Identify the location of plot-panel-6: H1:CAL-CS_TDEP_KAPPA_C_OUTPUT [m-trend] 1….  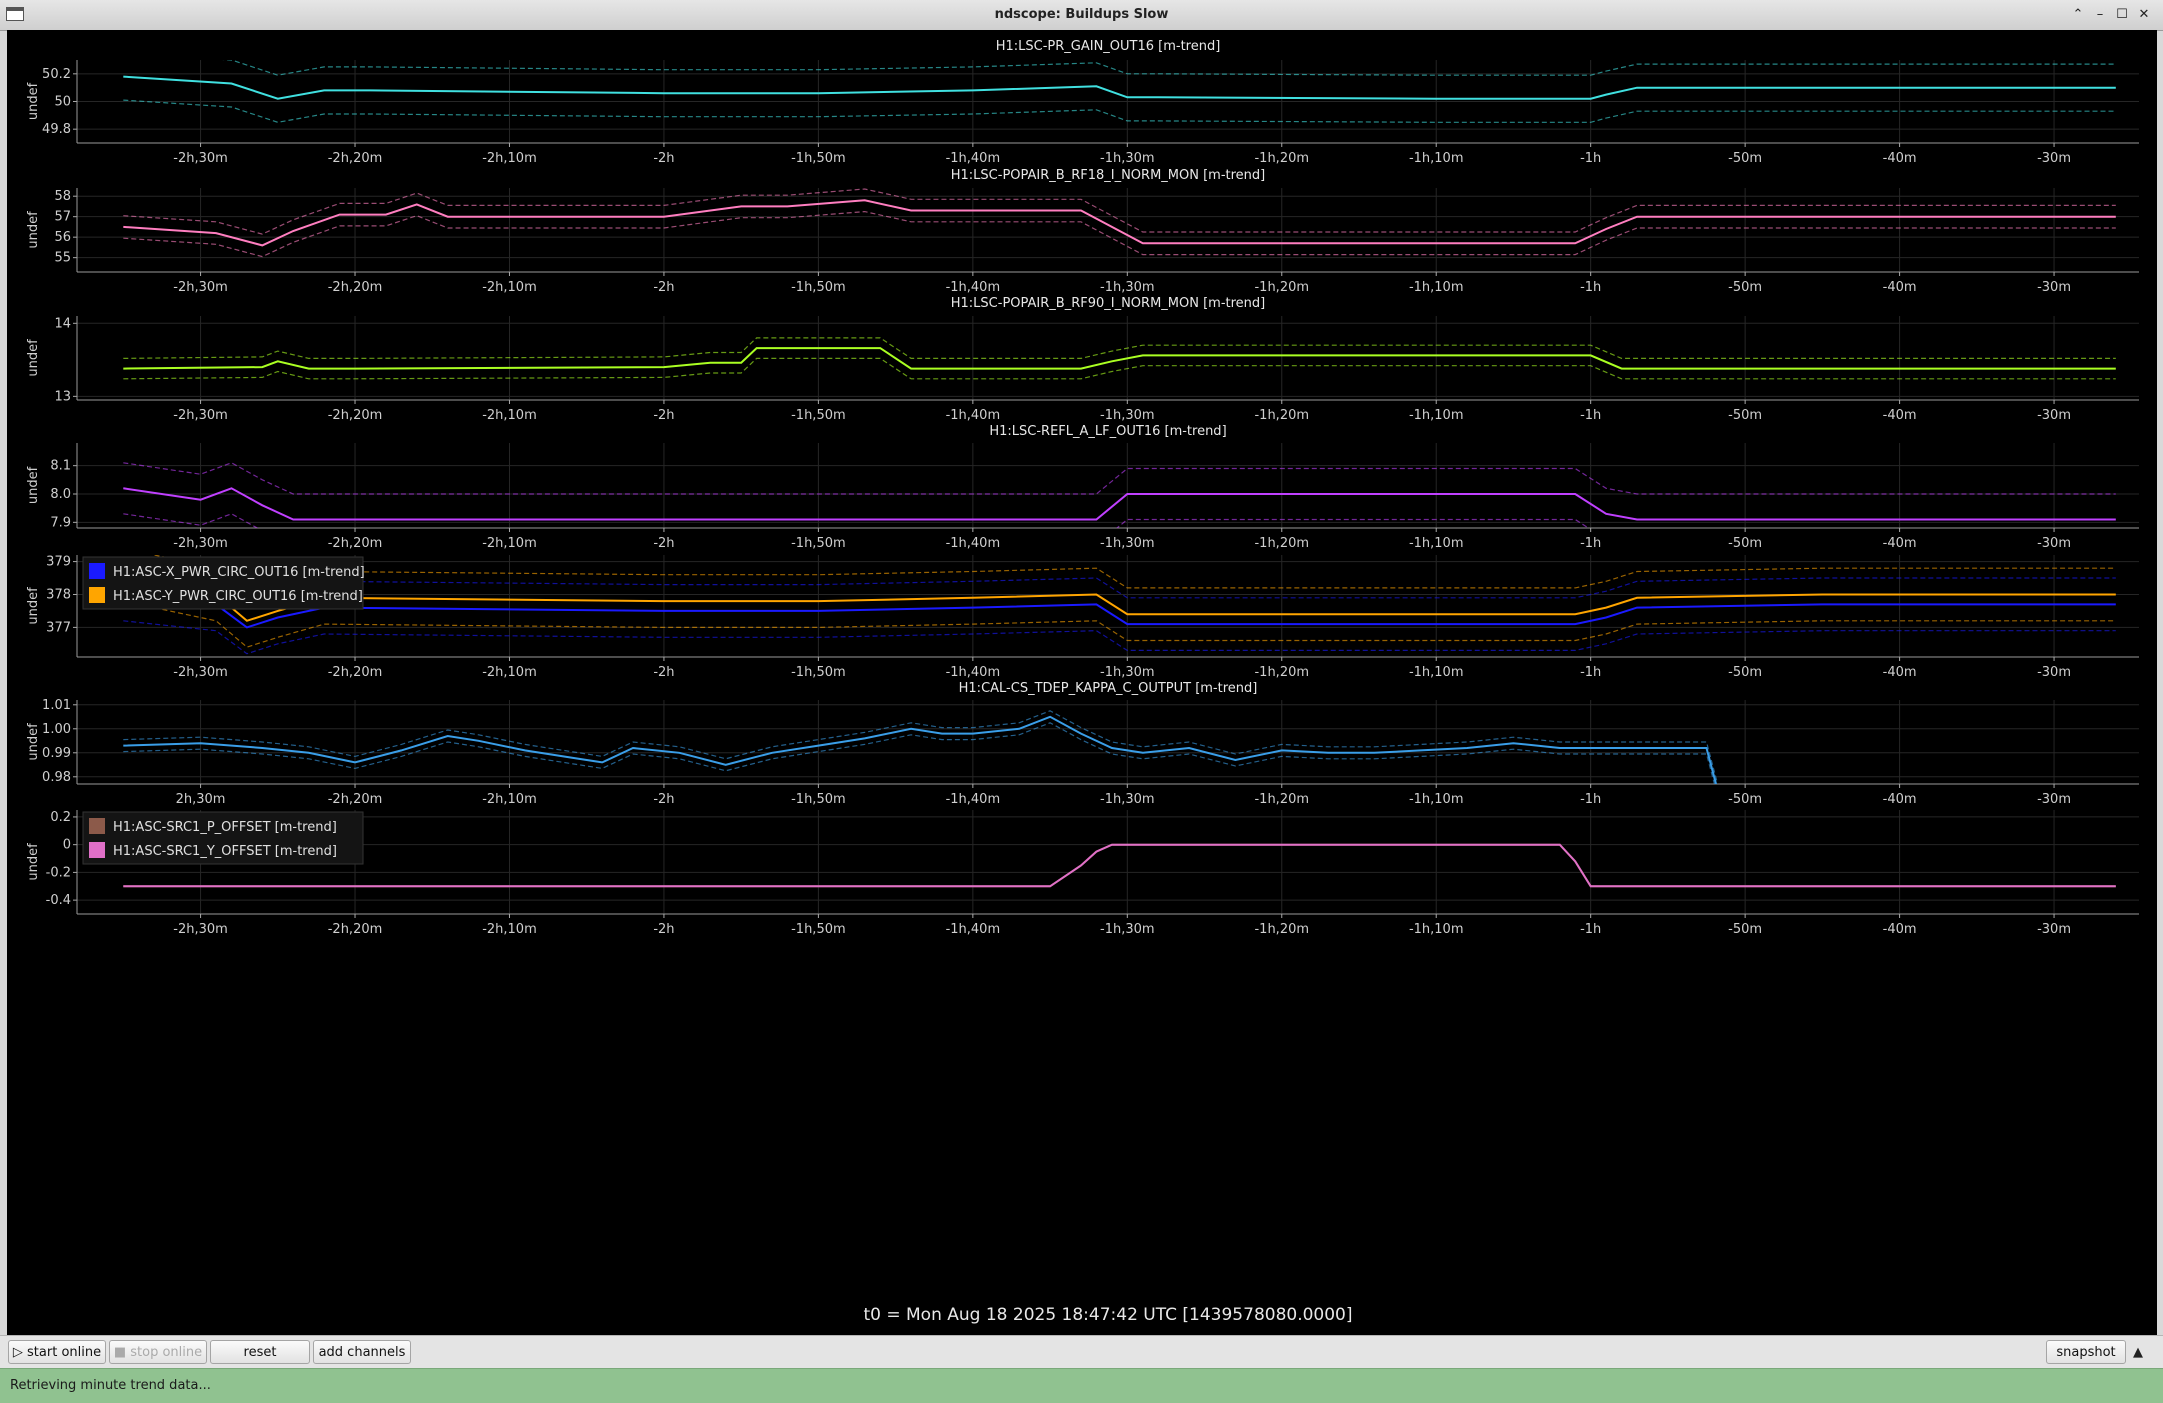
(1082, 744).